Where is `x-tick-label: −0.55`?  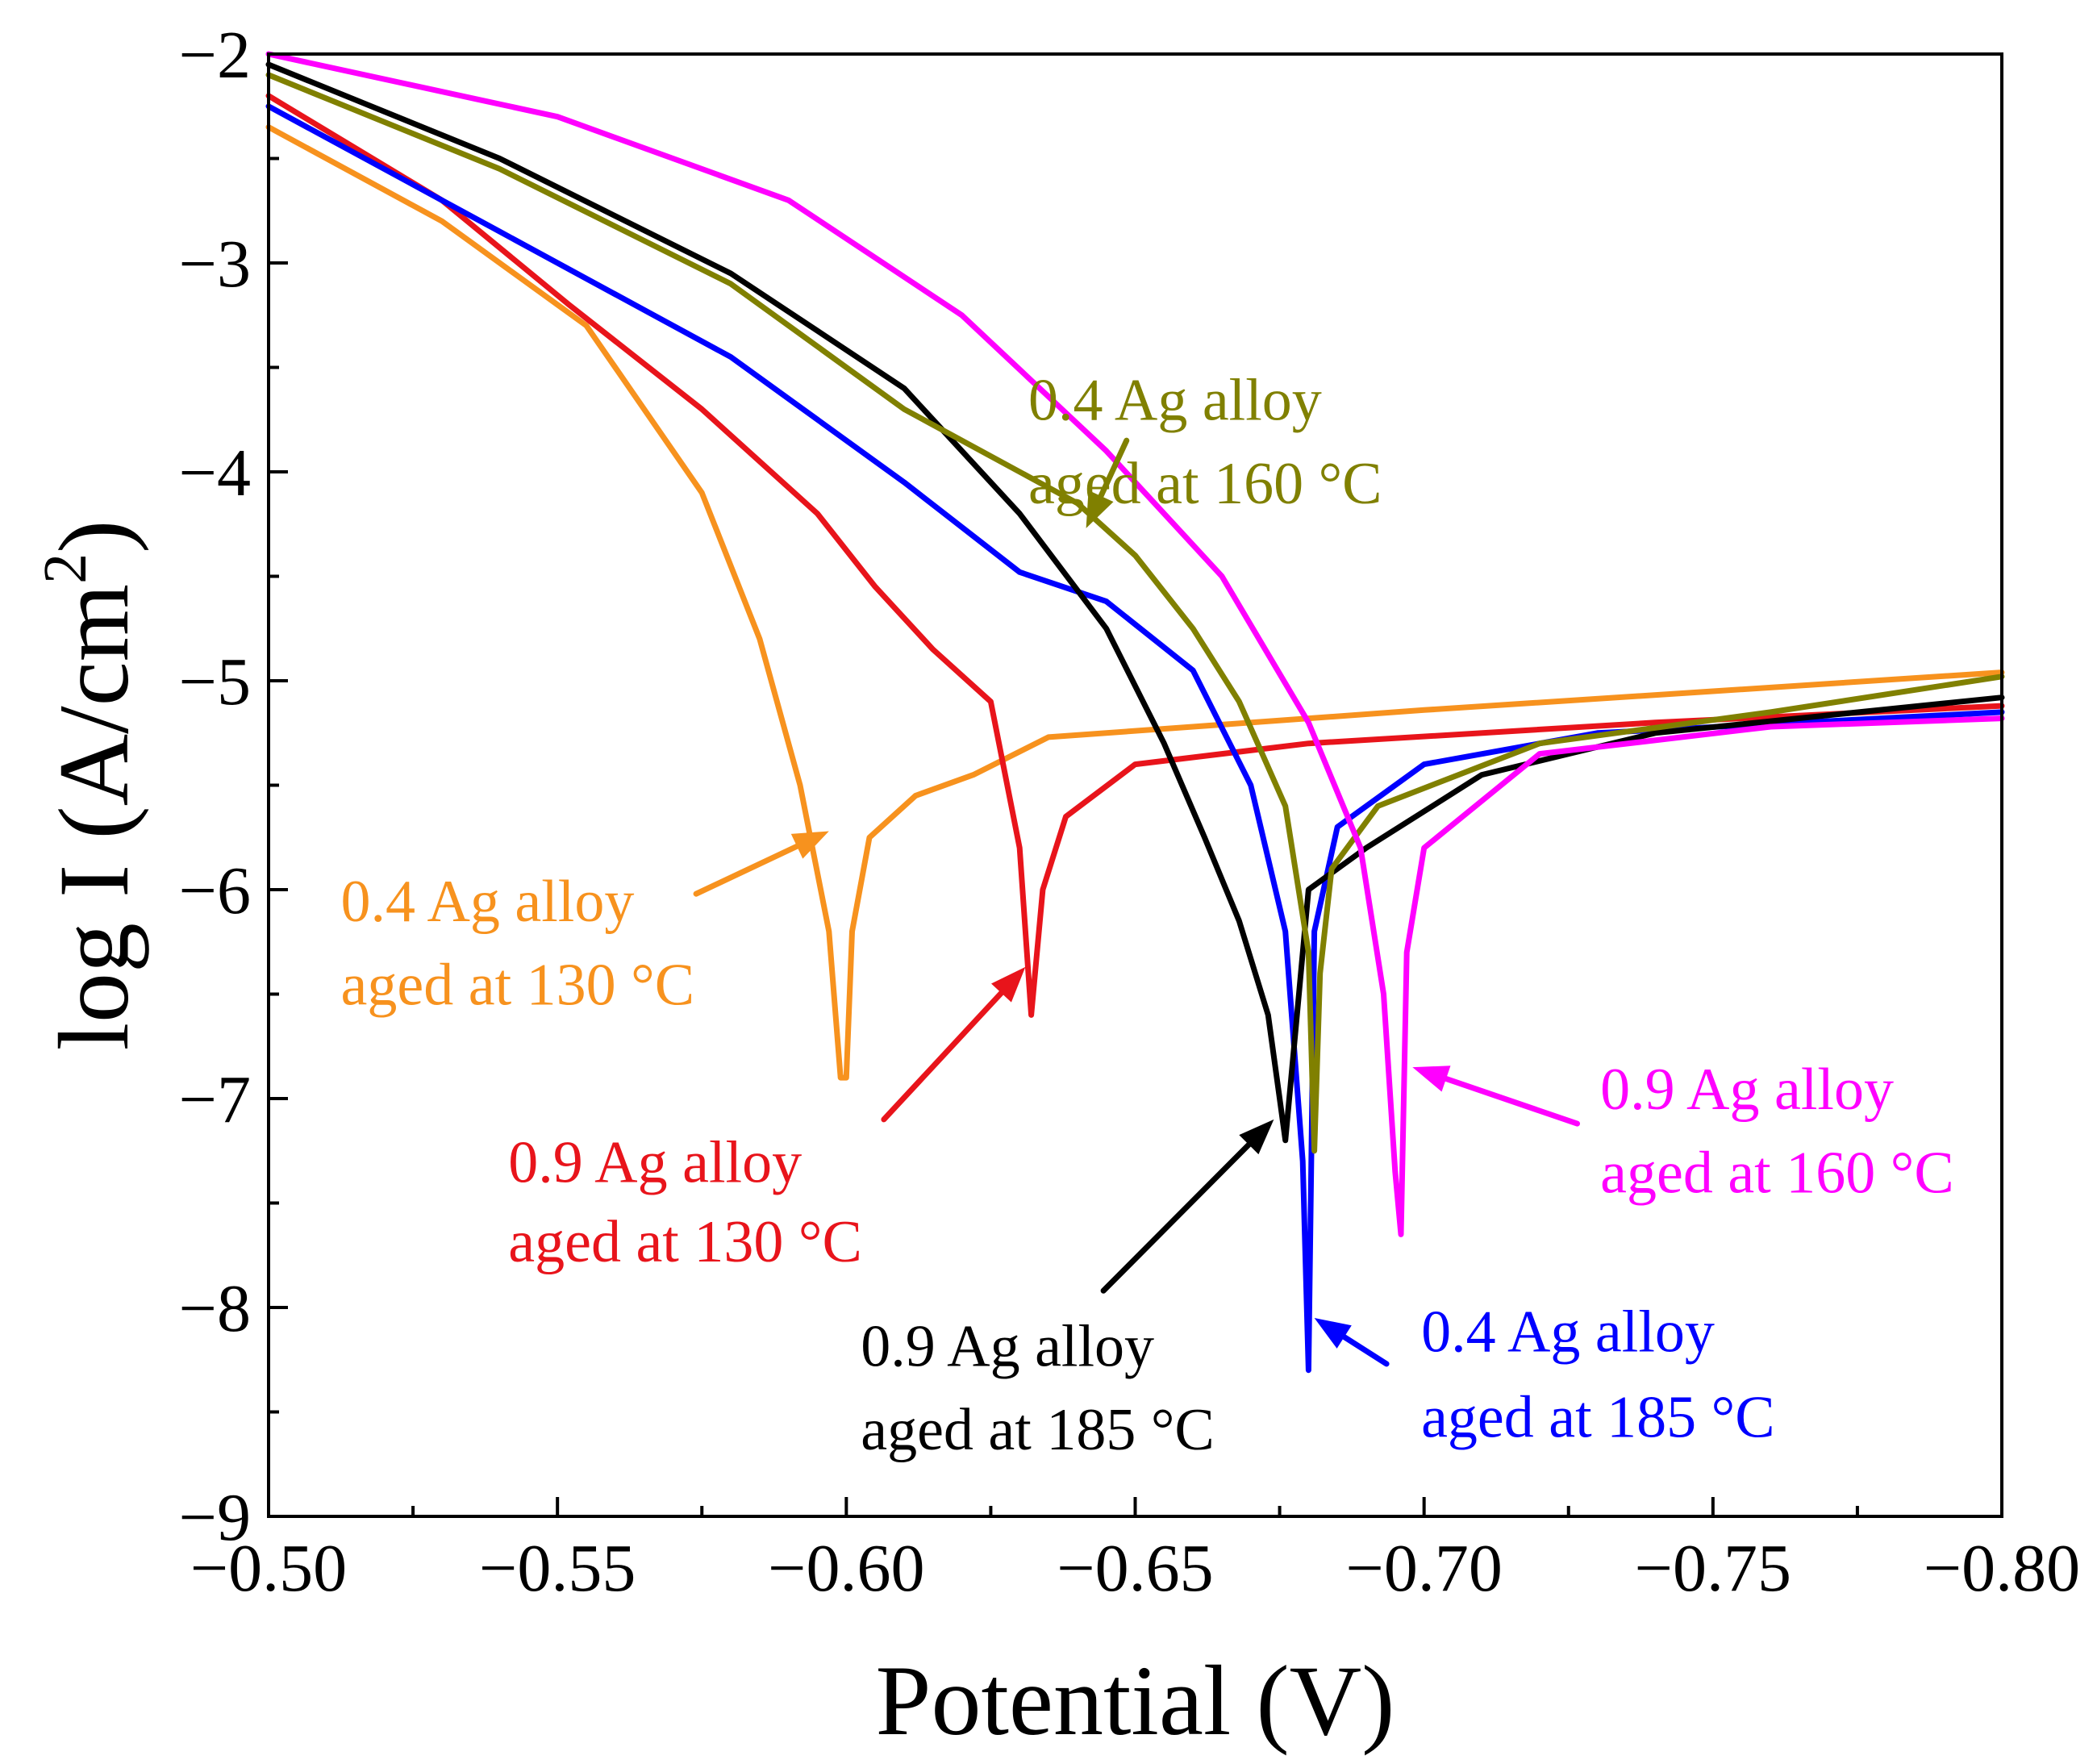 x-tick-label: −0.55 is located at coordinates (557, 1569).